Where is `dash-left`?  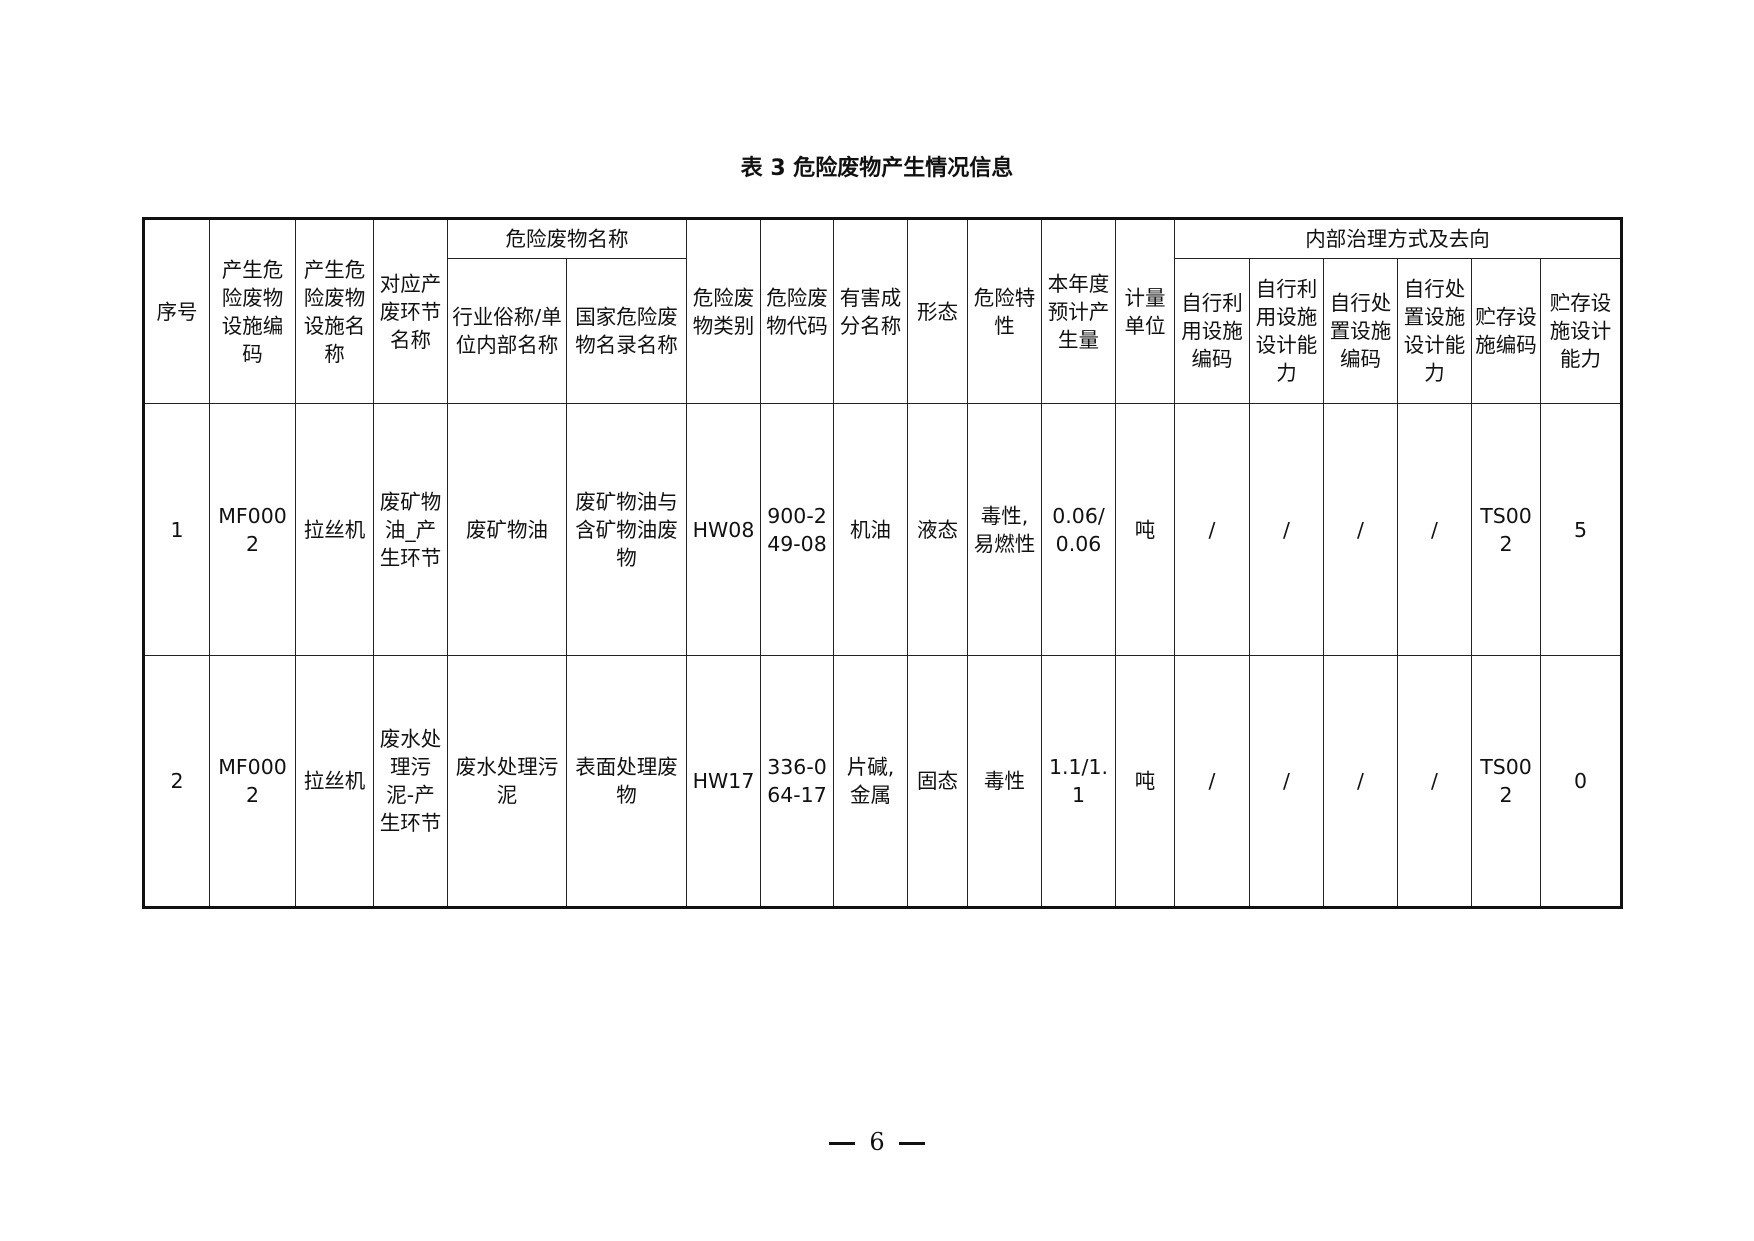 dash-left is located at coordinates (842, 1143).